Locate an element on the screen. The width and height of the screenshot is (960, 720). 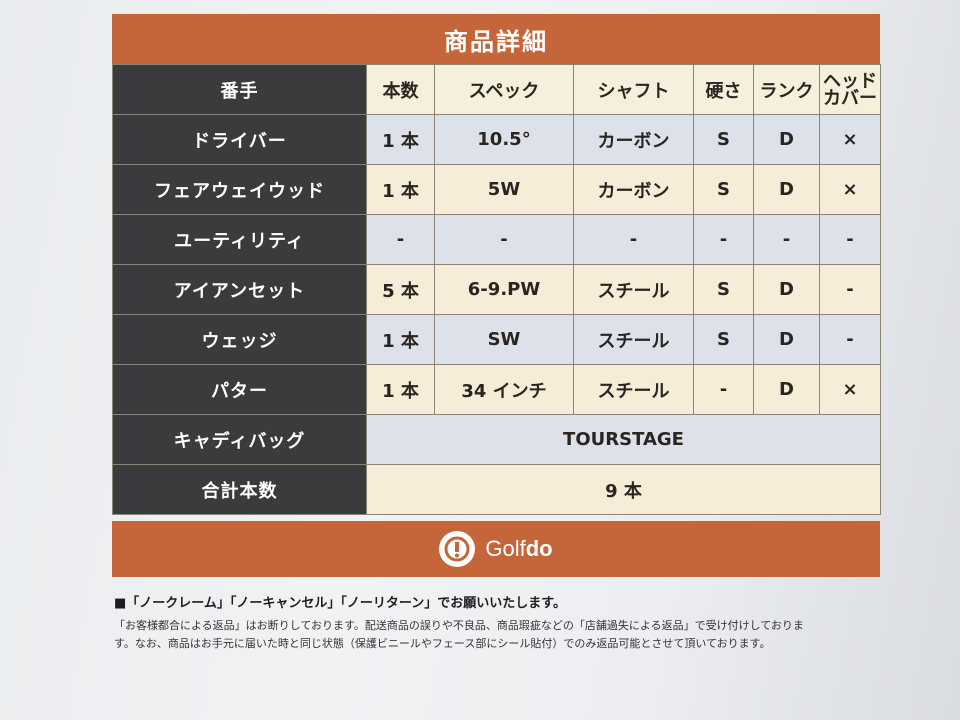
table-row: ドライバー 1 本 10.5° カーボン S D × is located at coordinates (496, 139).